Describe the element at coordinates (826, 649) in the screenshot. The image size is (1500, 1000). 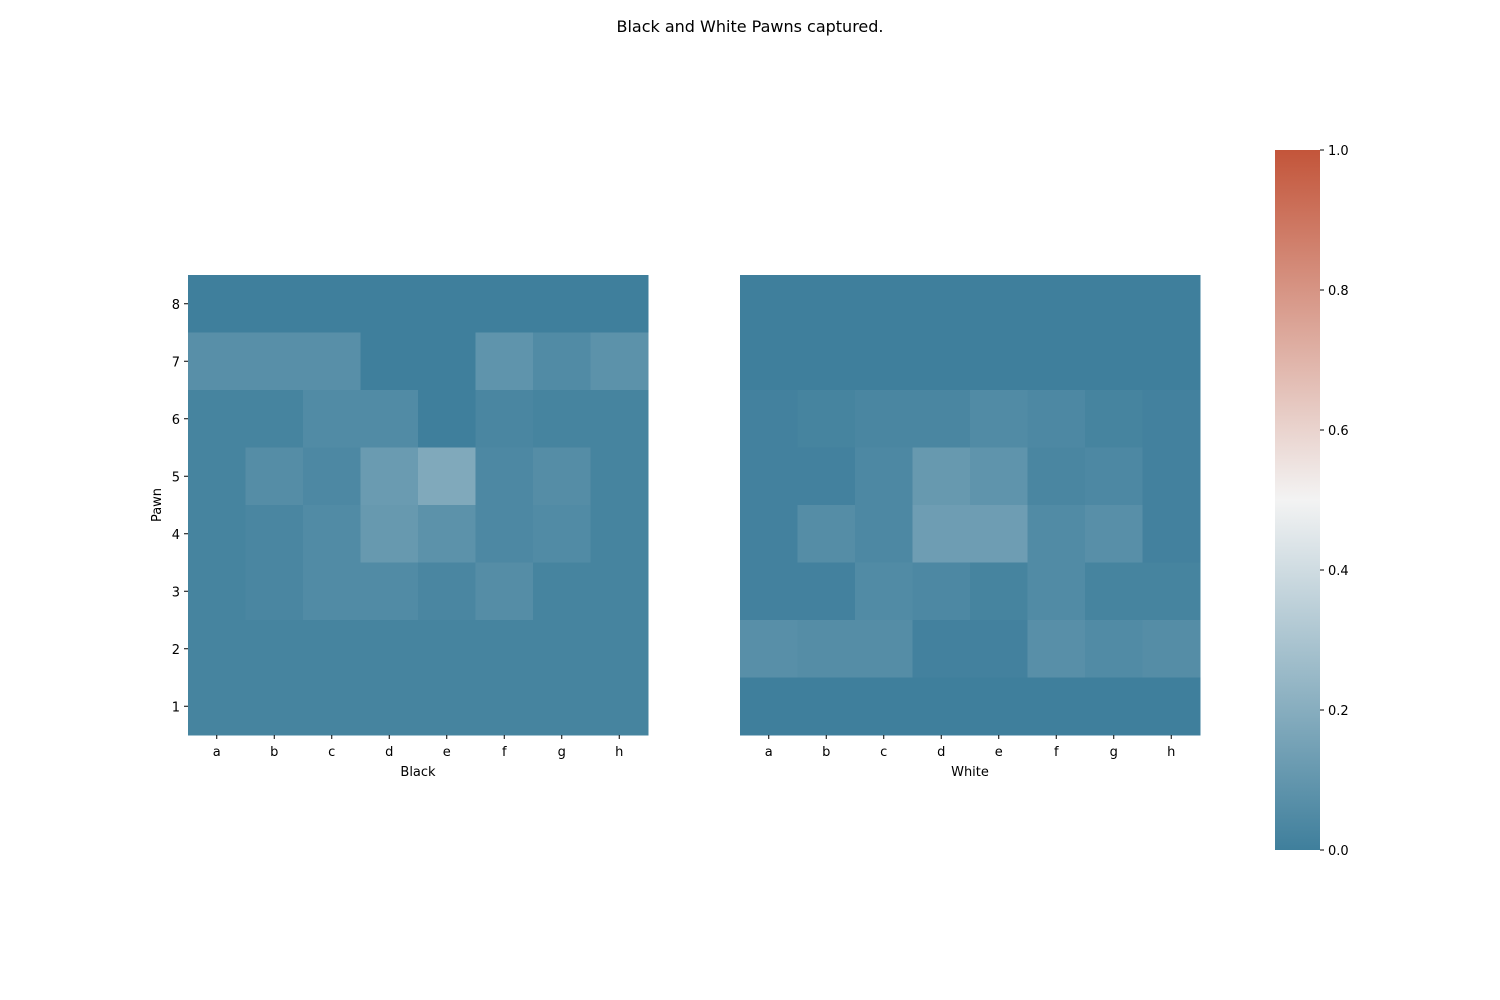
I see `heatmap-cell-b2` at that location.